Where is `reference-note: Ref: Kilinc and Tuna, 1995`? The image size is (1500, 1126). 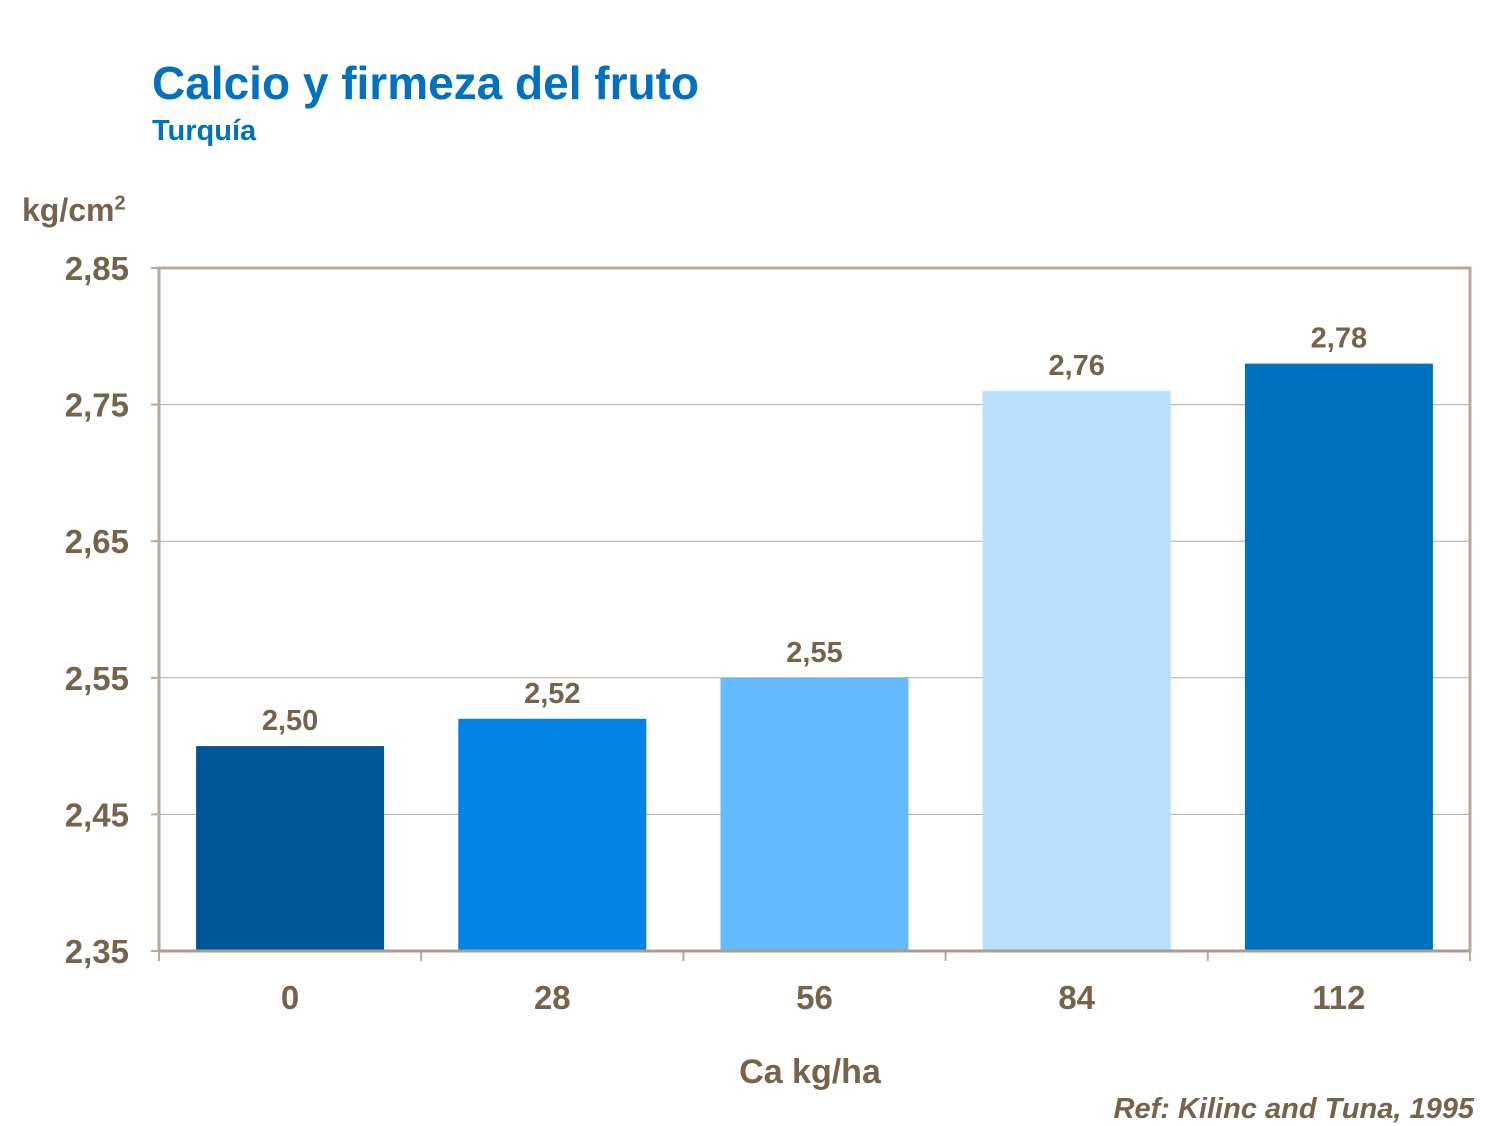 reference-note: Ref: Kilinc and Tuna, 1995 is located at coordinates (1293, 1109).